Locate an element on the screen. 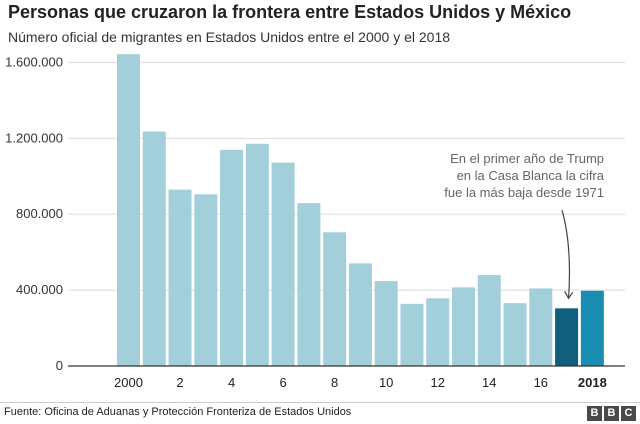 Image resolution: width=640 pixels, height=424 pixels. bar-2009 is located at coordinates (360, 314).